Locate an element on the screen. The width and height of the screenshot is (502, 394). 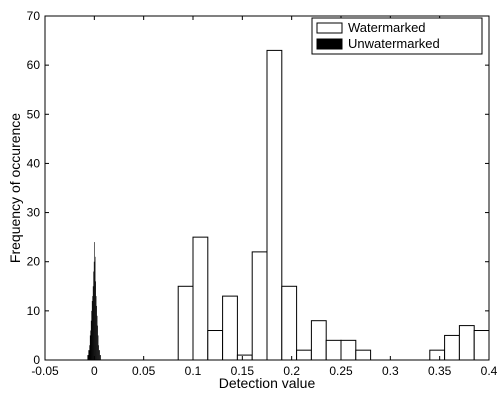
y-tick-label: 20 is located at coordinates (34, 262).